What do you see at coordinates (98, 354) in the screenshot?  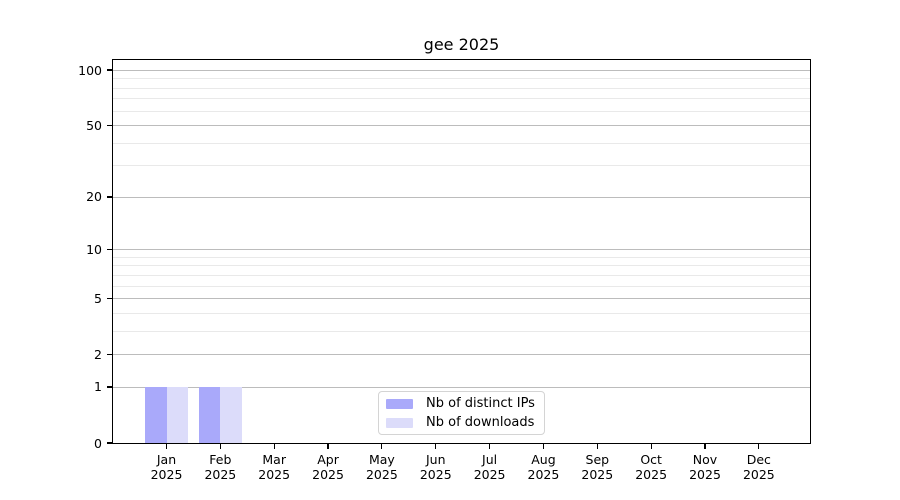 I see `y-tick-label: 2` at bounding box center [98, 354].